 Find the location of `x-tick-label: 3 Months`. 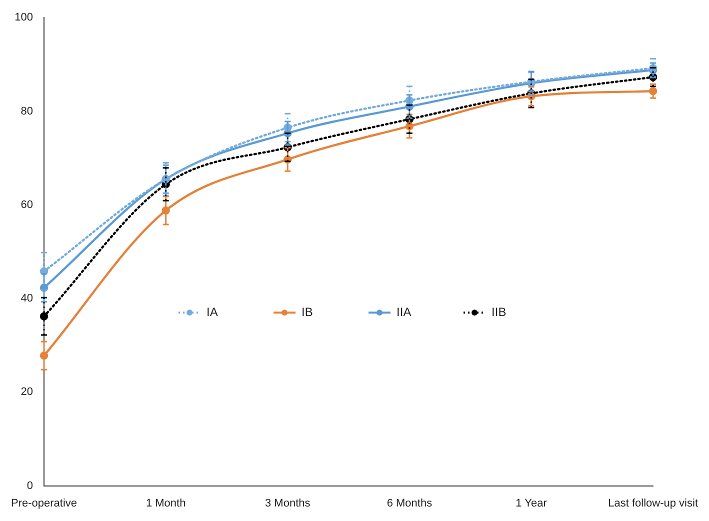

x-tick-label: 3 Months is located at coordinates (288, 503).